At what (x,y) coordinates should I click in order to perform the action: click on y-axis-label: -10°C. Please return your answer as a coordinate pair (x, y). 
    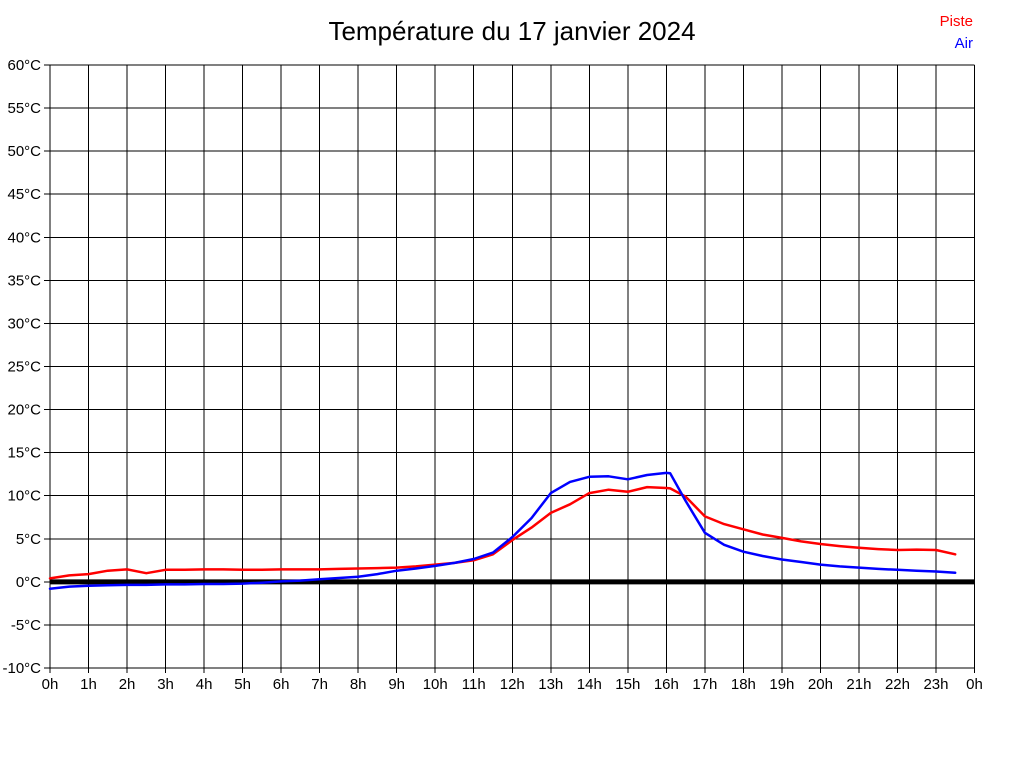
    Looking at the image, I should click on (21, 668).